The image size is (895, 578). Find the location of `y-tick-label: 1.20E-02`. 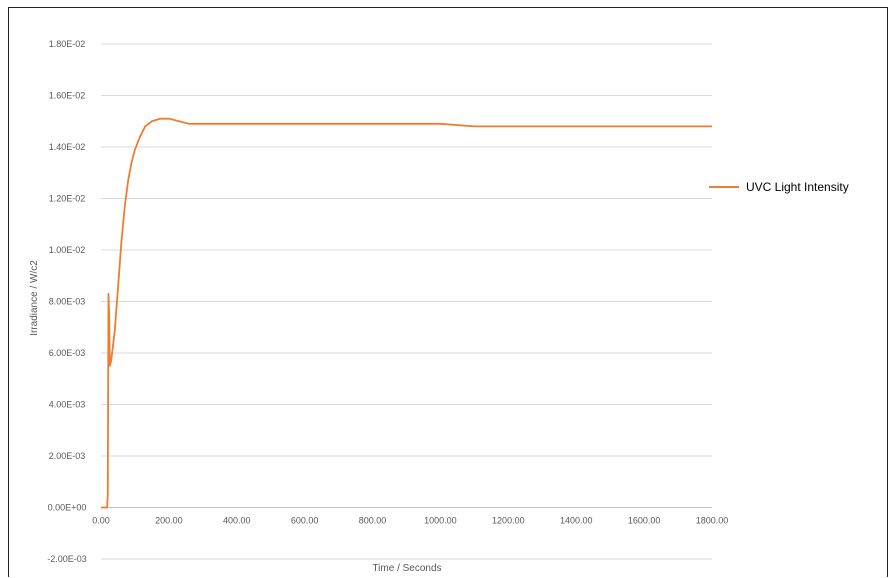

y-tick-label: 1.20E-02 is located at coordinates (67, 199).